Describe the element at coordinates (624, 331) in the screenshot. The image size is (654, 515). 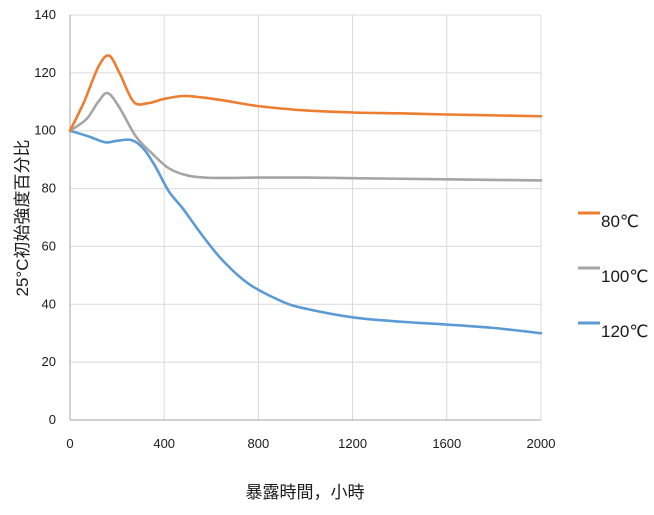
I see `legend-label-2: 120℃` at that location.